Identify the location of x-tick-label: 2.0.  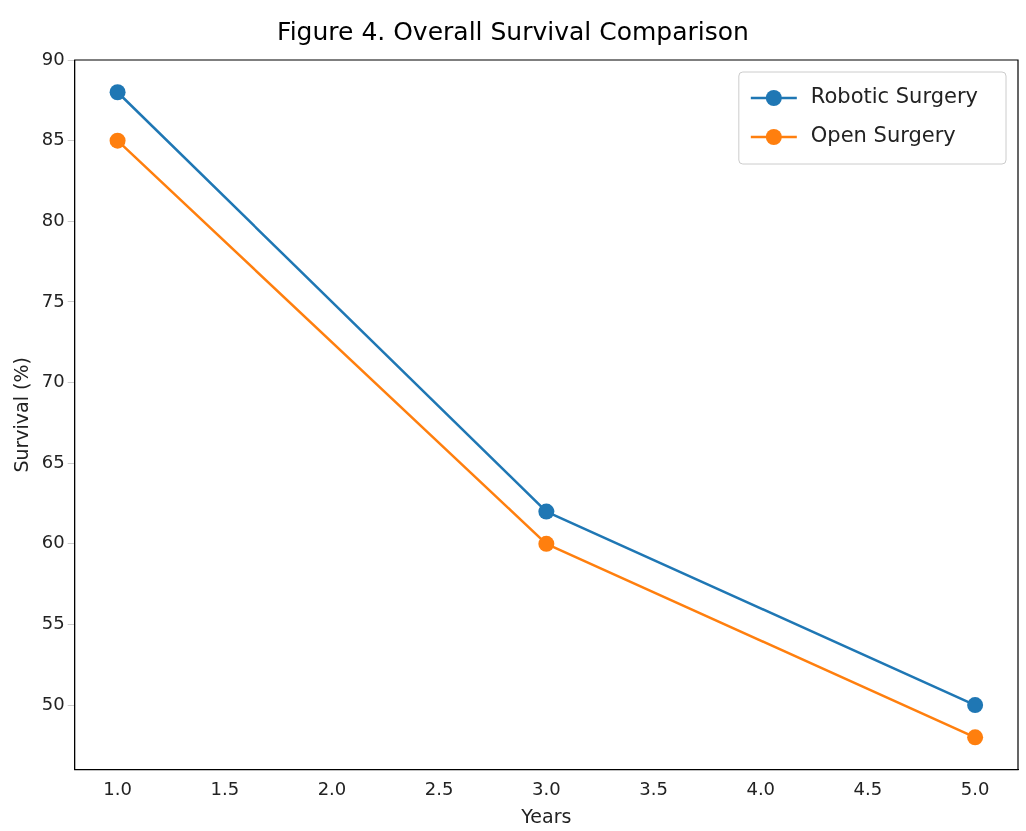
(332, 789).